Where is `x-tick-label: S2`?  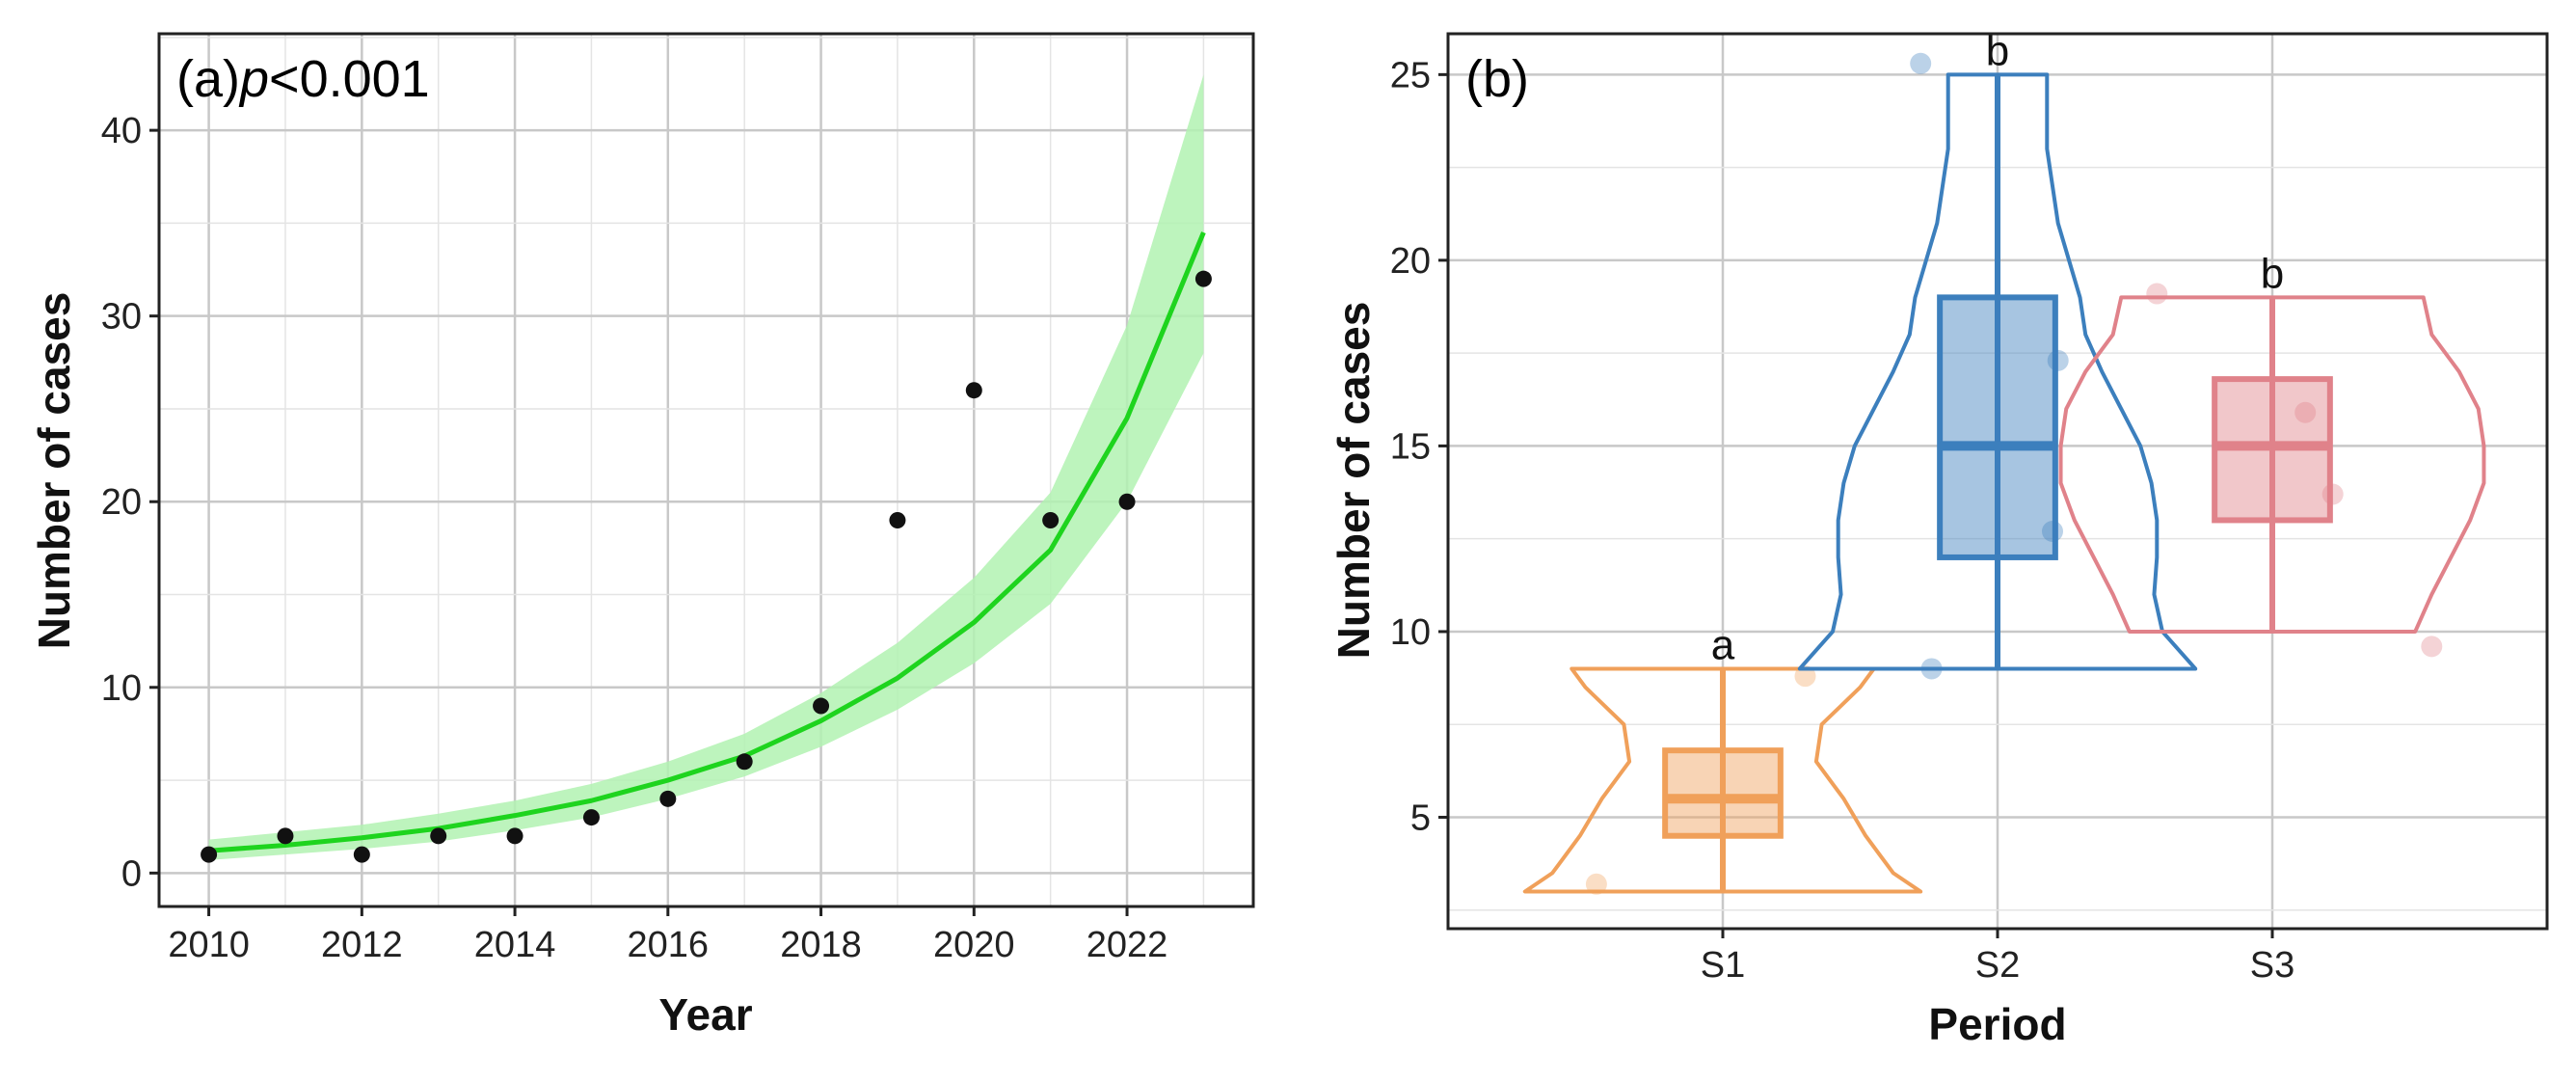 x-tick-label: S2 is located at coordinates (1998, 965).